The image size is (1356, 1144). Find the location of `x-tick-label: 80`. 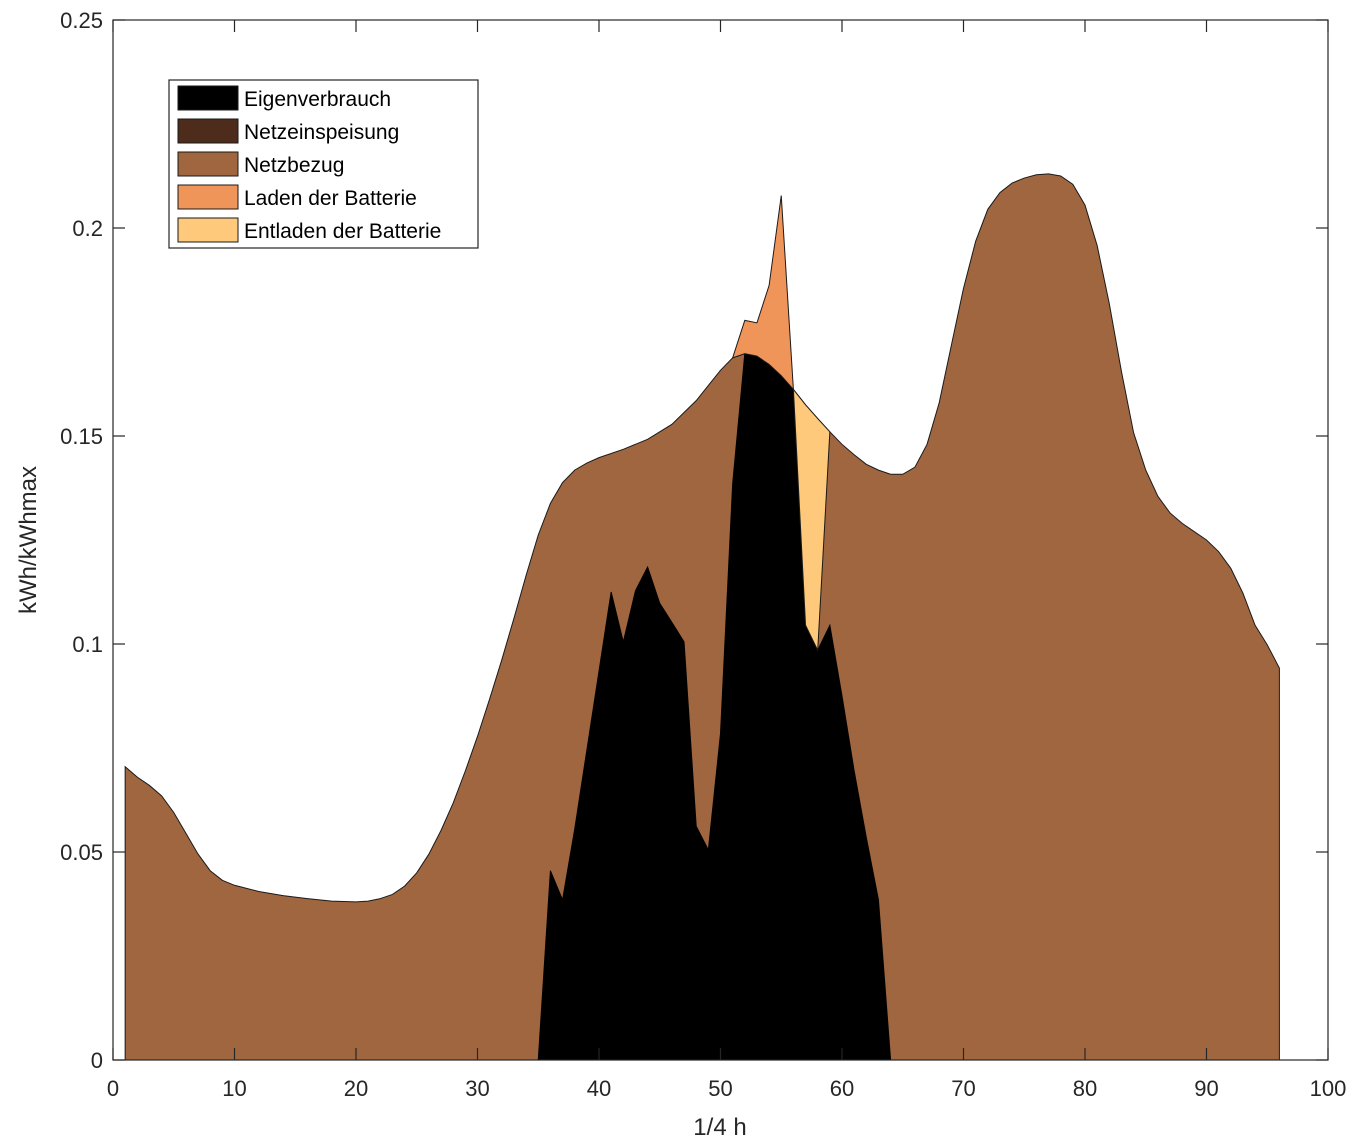

x-tick-label: 80 is located at coordinates (1085, 1088).